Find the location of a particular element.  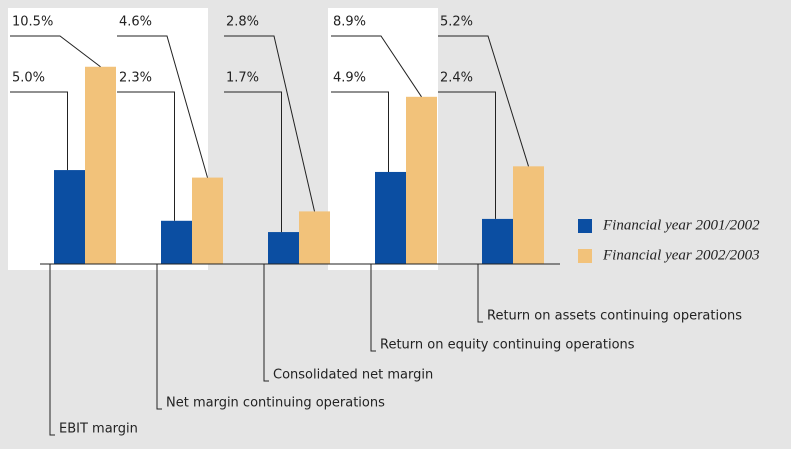

category-label: EBIT margin is located at coordinates (98, 429).